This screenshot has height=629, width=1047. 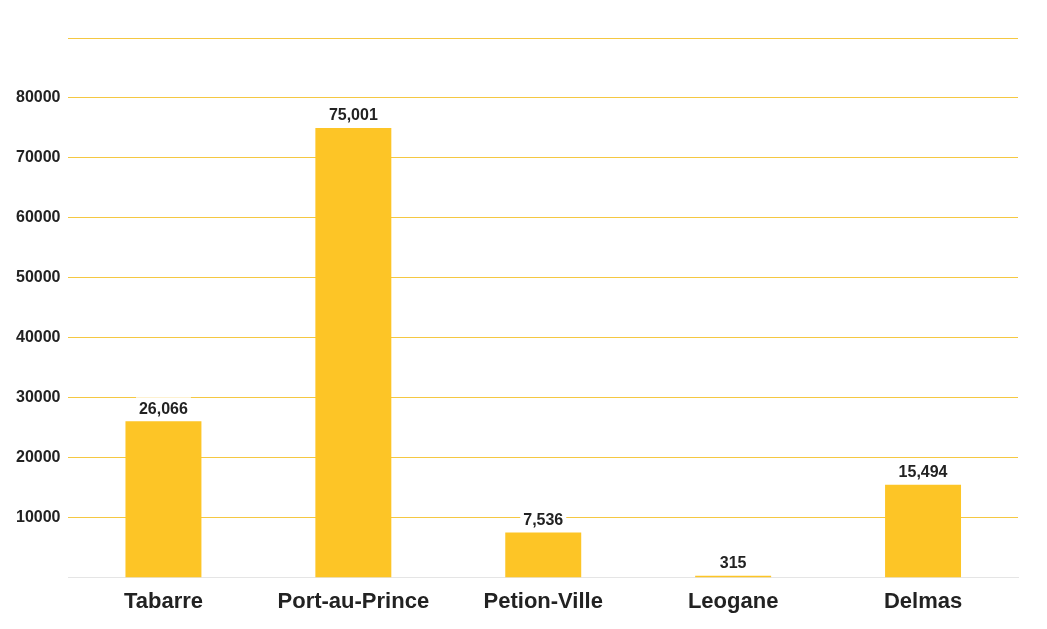 I want to click on y-tick-label: 70000, so click(x=38, y=157).